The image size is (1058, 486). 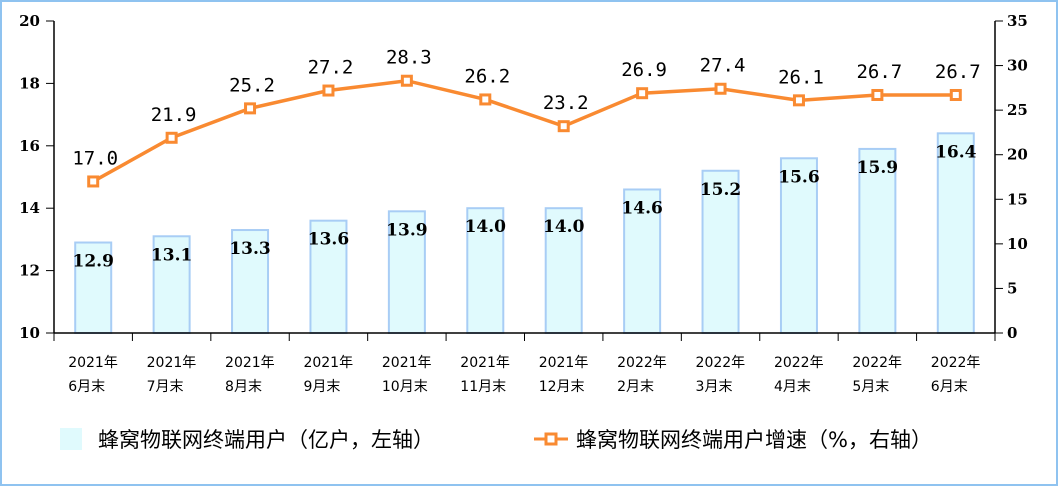 I want to click on x-tick-label: 7月末, so click(x=165, y=387).